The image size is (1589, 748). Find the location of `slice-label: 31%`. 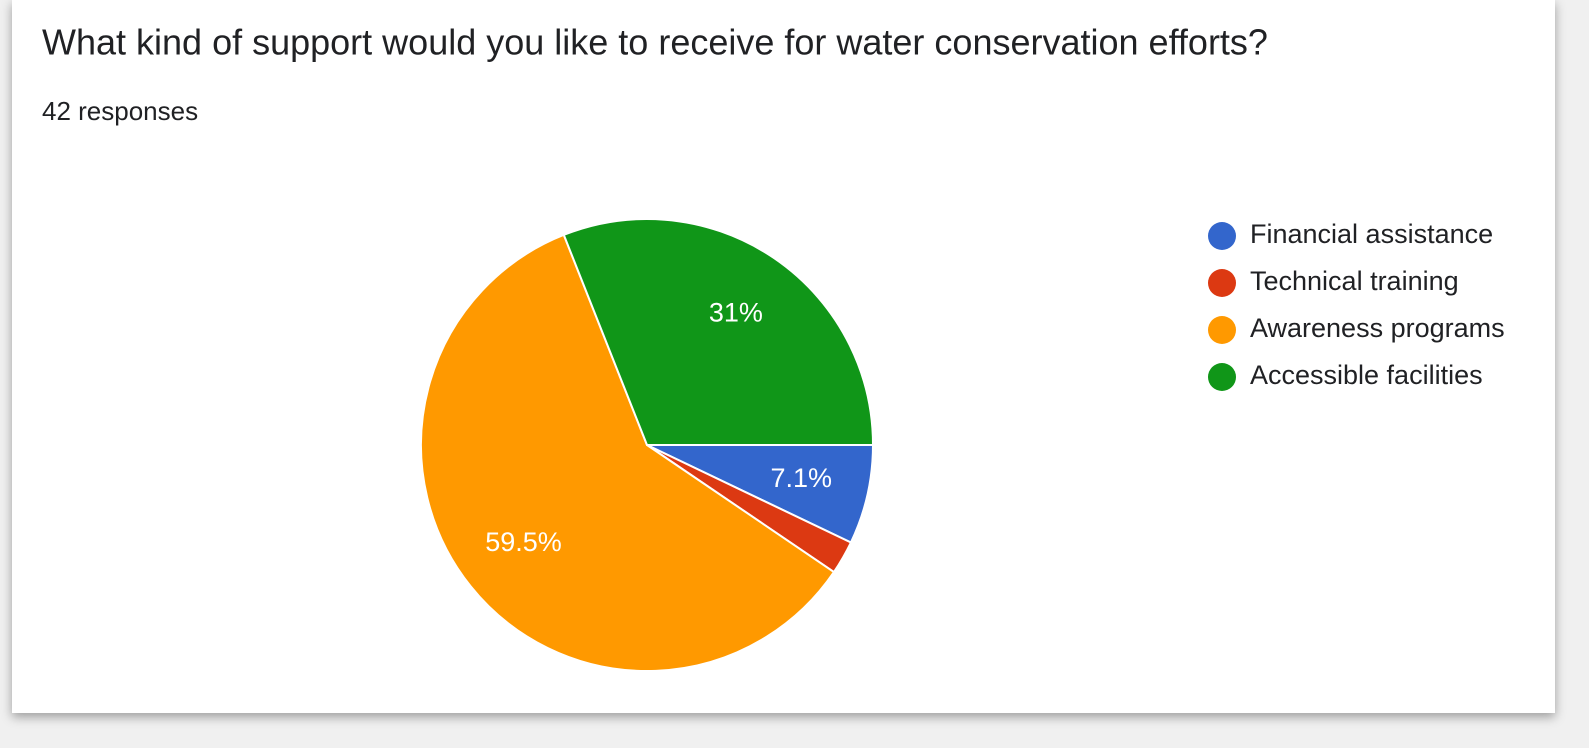

slice-label: 31% is located at coordinates (736, 312).